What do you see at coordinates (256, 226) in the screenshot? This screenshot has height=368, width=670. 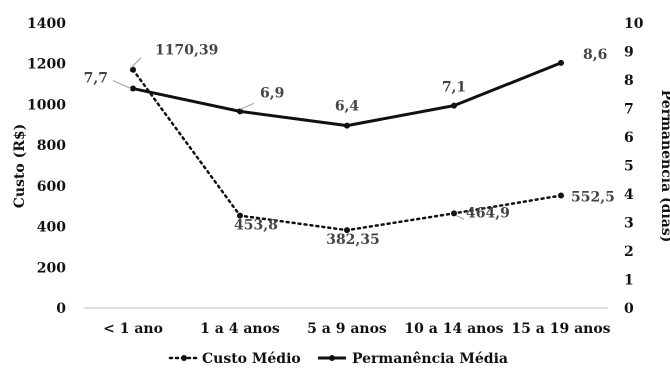 I see `custo-medio-data-label: 453,8` at bounding box center [256, 226].